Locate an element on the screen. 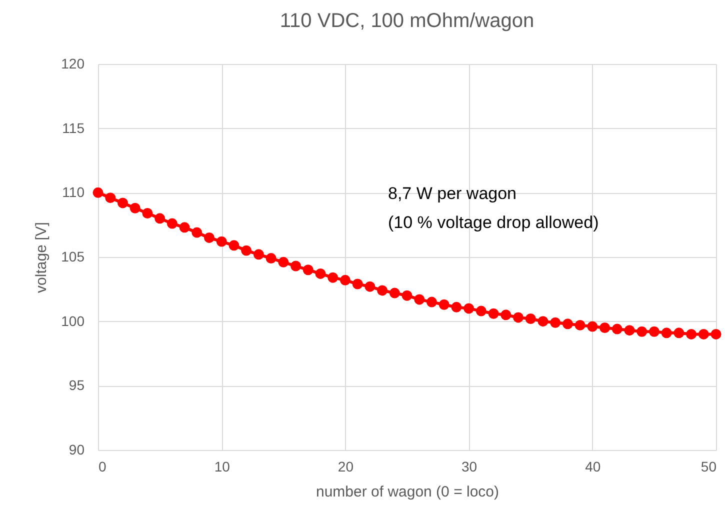  y-tick-label: 90 is located at coordinates (76, 450).